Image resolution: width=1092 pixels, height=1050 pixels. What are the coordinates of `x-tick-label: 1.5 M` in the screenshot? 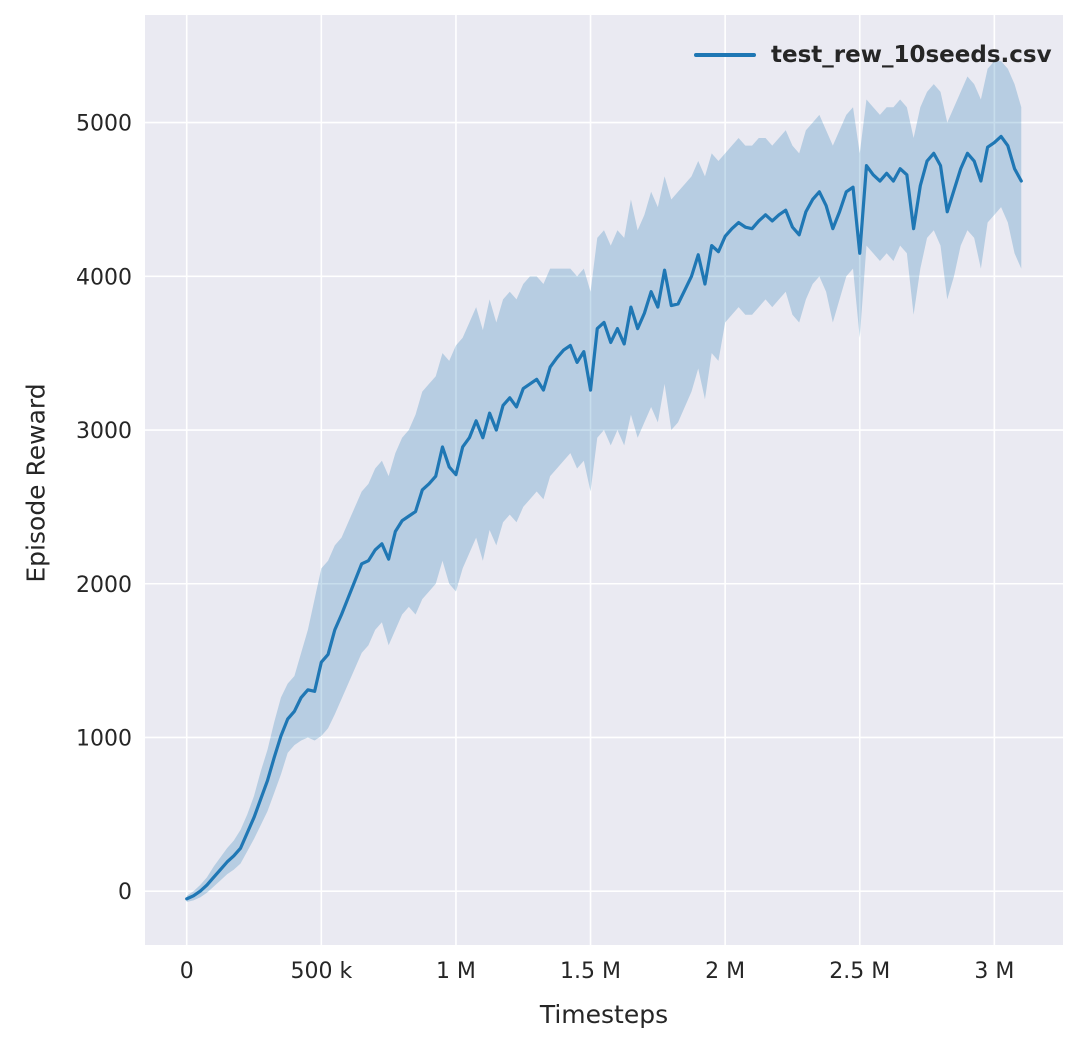 It's located at (590, 971).